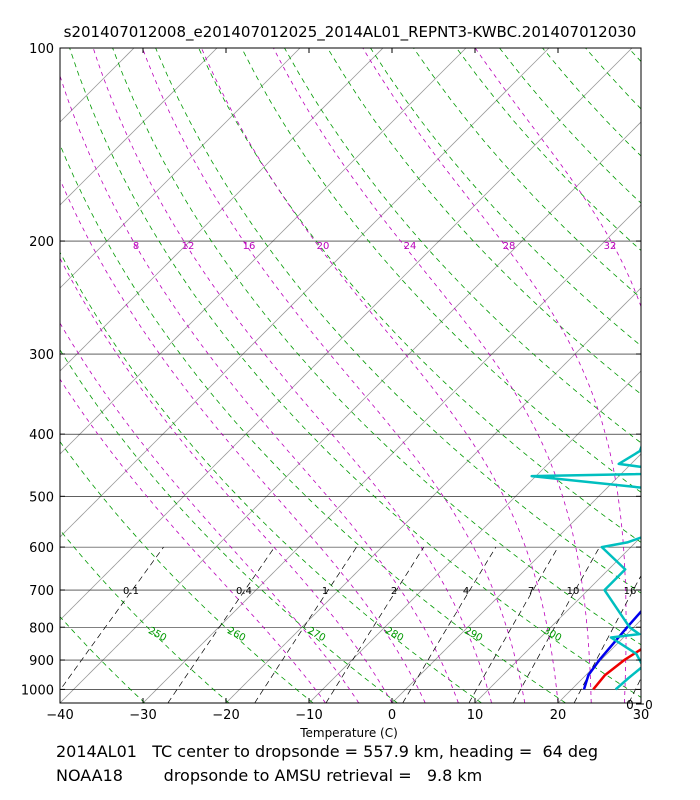 Image resolution: width=700 pixels, height=800 pixels. What do you see at coordinates (552, 634) in the screenshot?
I see `dry-adiabat-label: 300` at bounding box center [552, 634].